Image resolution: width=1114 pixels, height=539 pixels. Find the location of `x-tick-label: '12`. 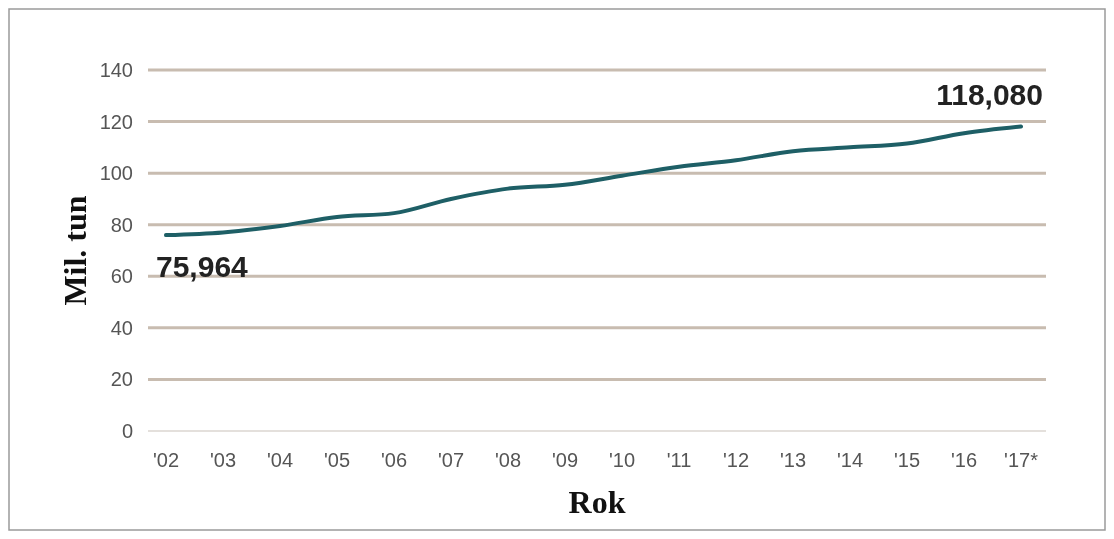

x-tick-label: '12 is located at coordinates (736, 460).